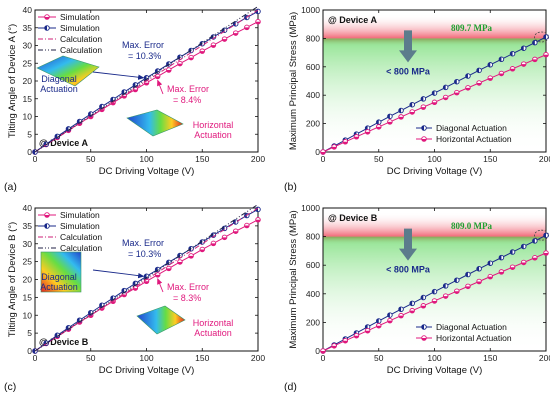  Describe the element at coordinates (80, 17) in the screenshot. I see `legend-entry-sim_h: Simulation` at that location.